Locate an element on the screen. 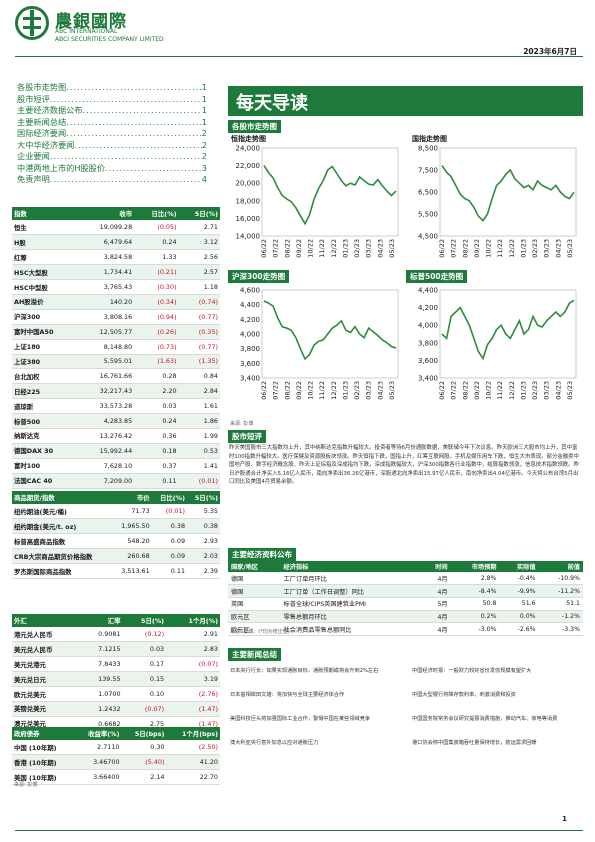 Image resolution: width=595 pixels, height=842 pixels. table-cell: 260.68 is located at coordinates (132, 556).